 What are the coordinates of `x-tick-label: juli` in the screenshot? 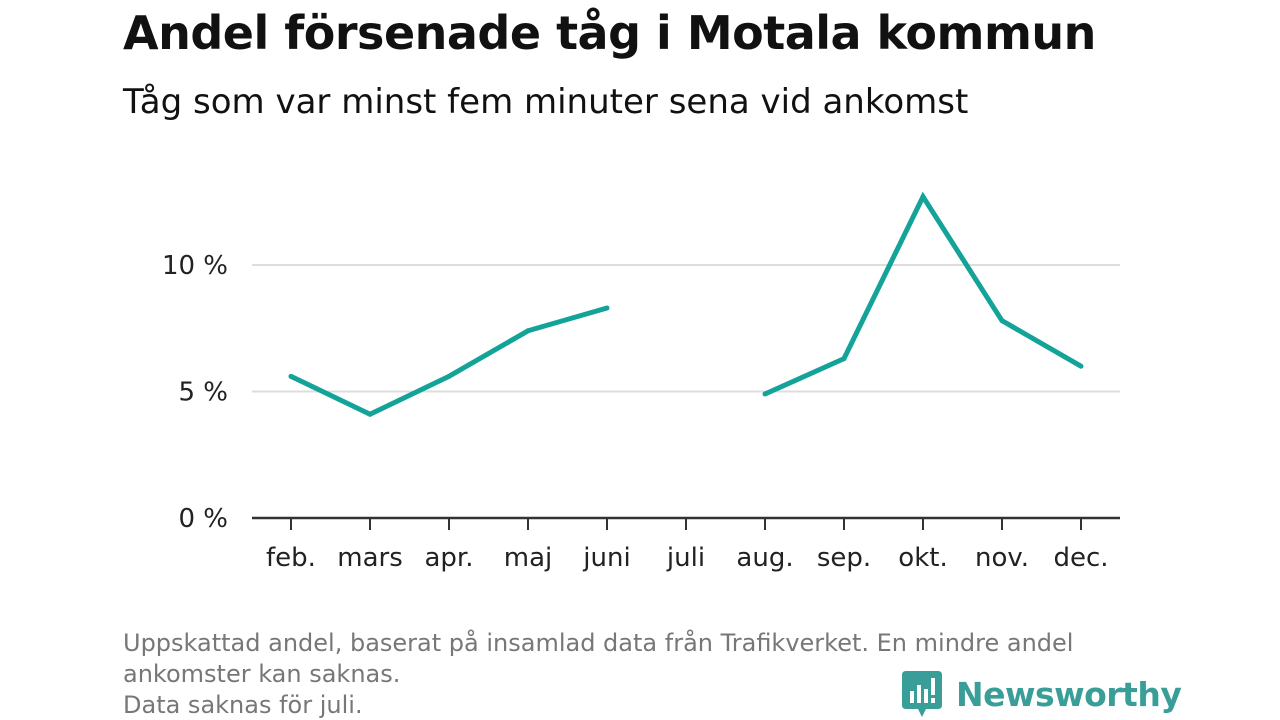 It's located at (685, 558).